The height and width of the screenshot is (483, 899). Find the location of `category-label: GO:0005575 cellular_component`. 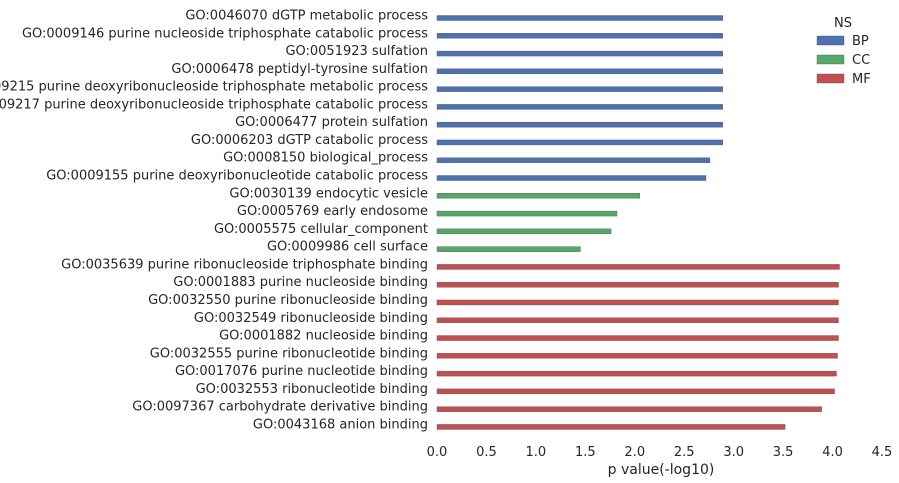

category-label: GO:0005575 cellular_component is located at coordinates (321, 229).